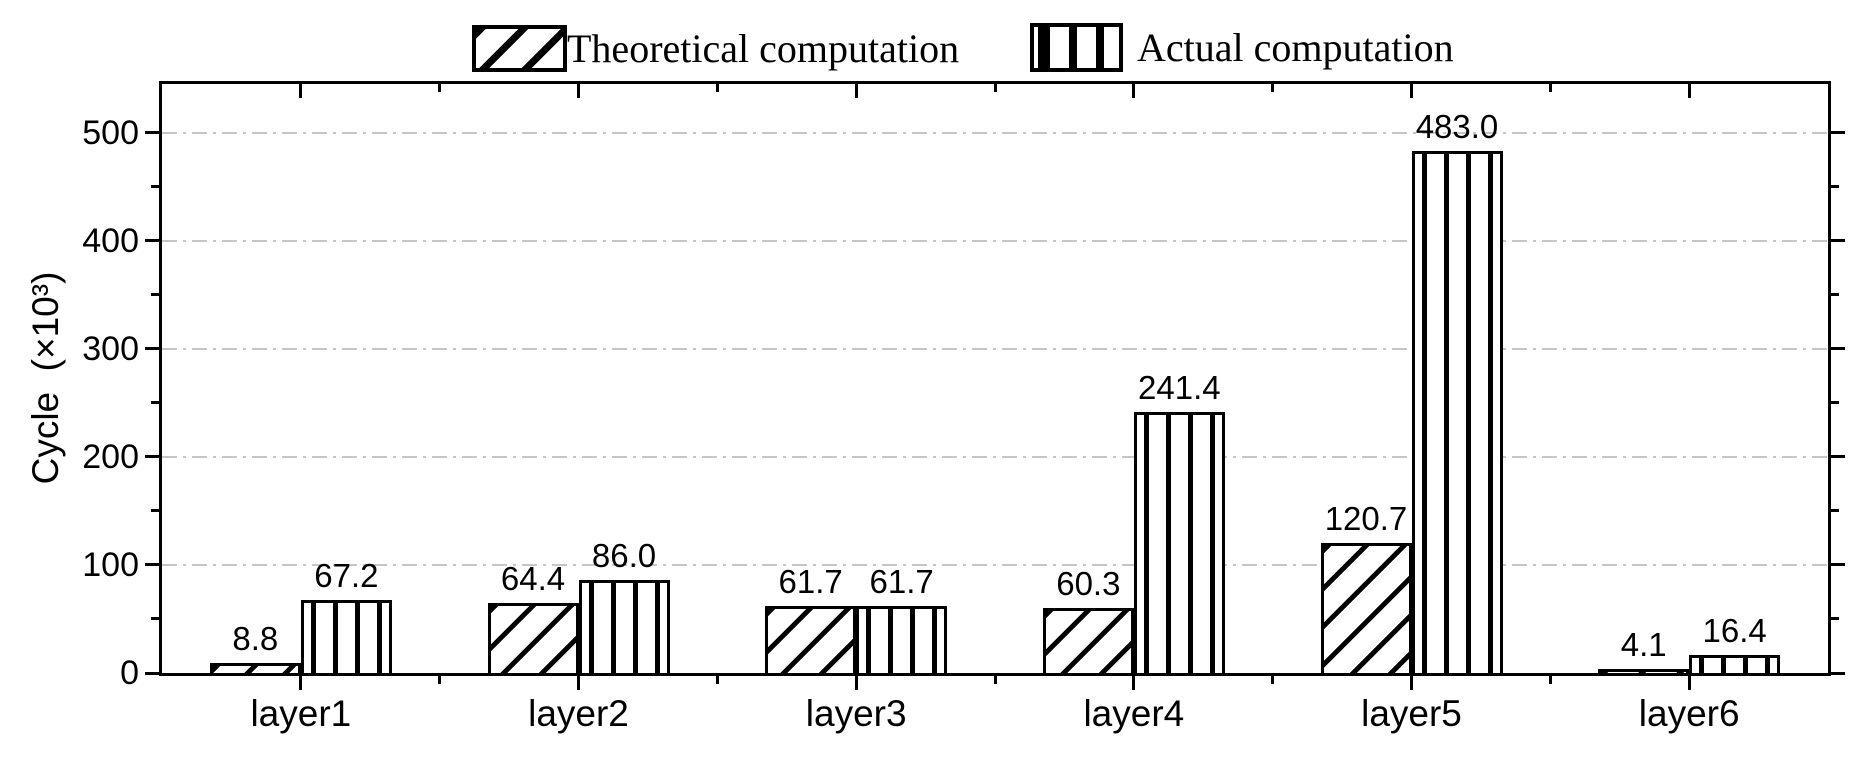 The height and width of the screenshot is (762, 1857). I want to click on y-tick-label: 500, so click(110, 132).